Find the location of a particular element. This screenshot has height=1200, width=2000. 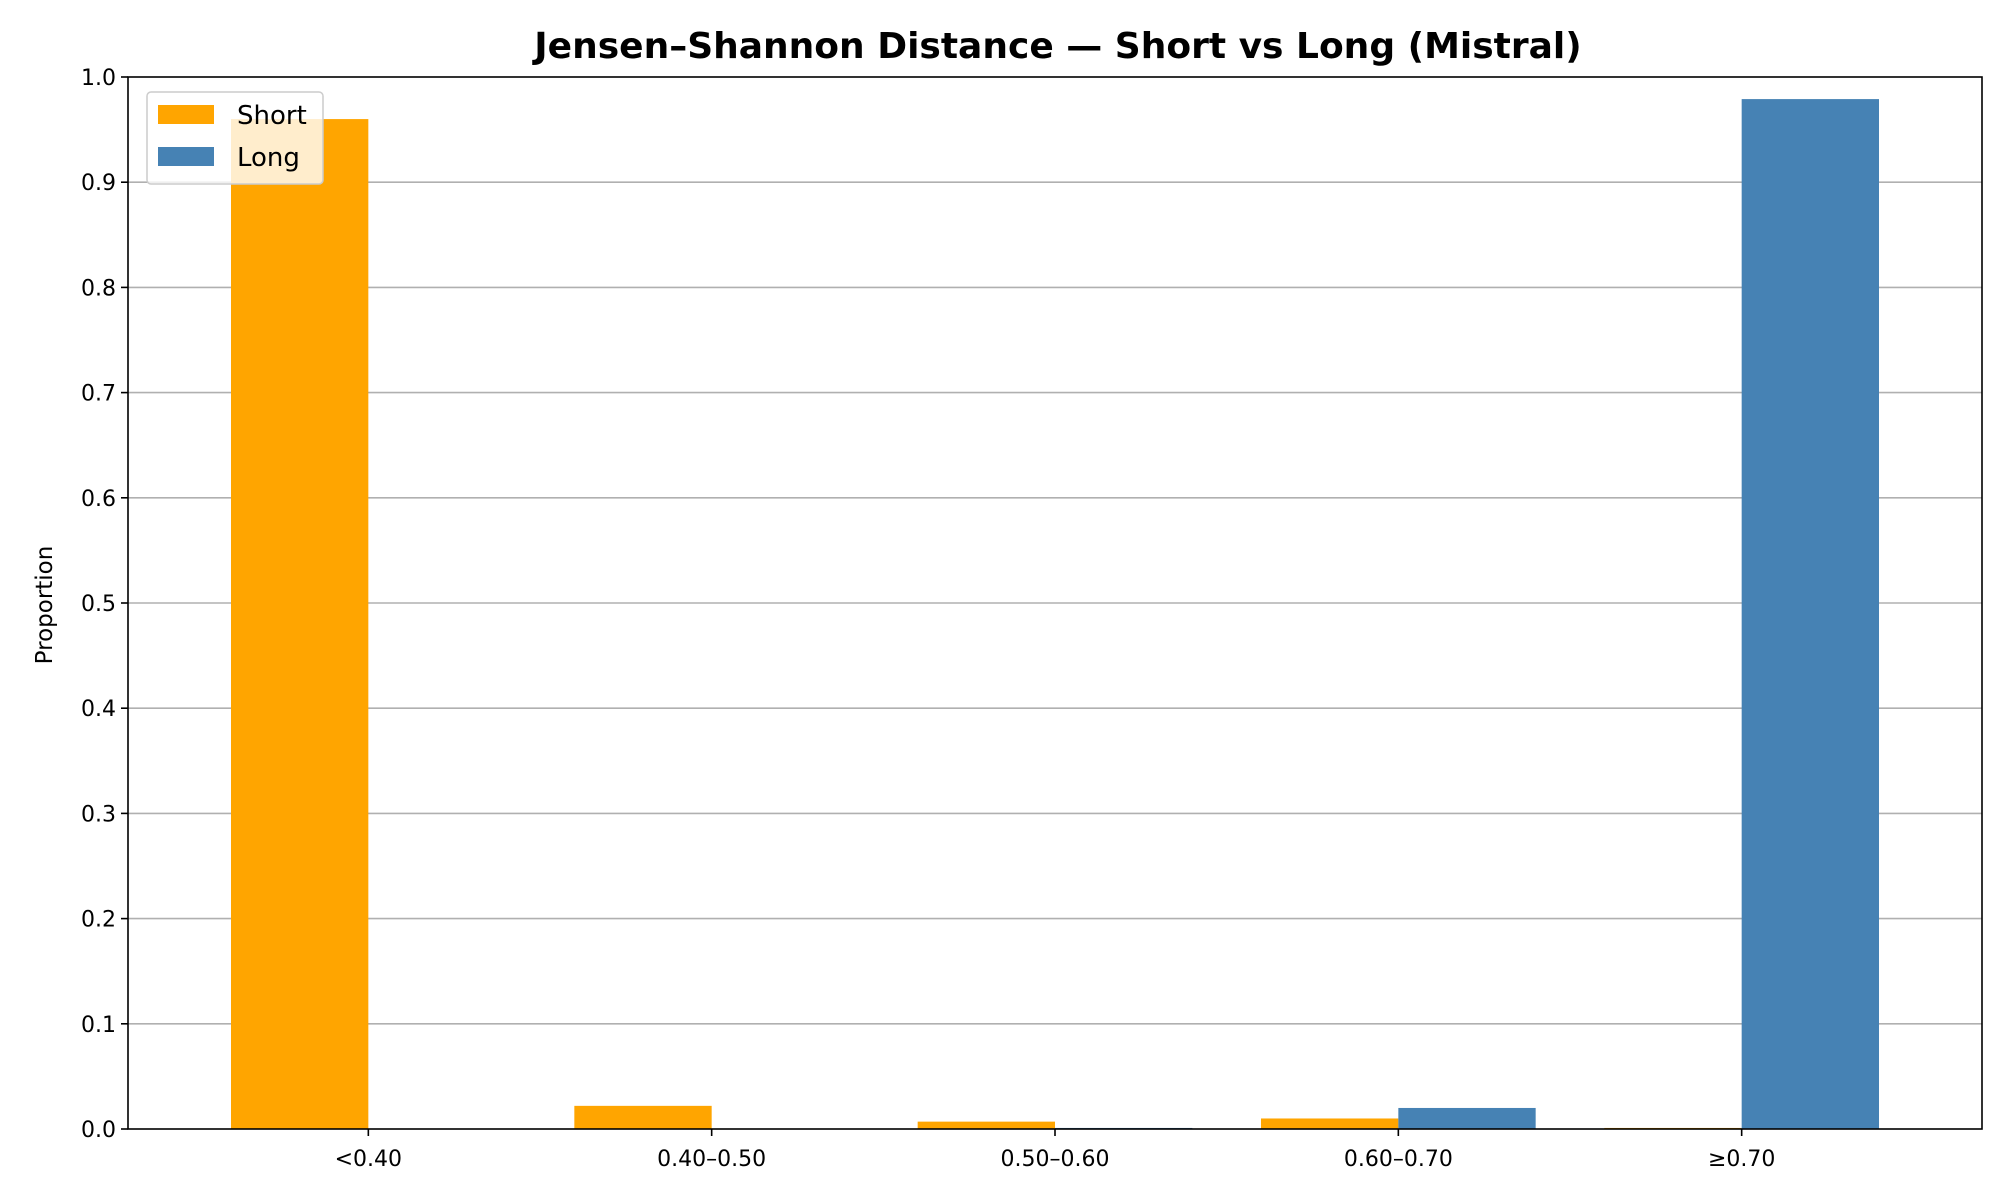

x-tick-label: ≥0.70 is located at coordinates (1741, 1159).